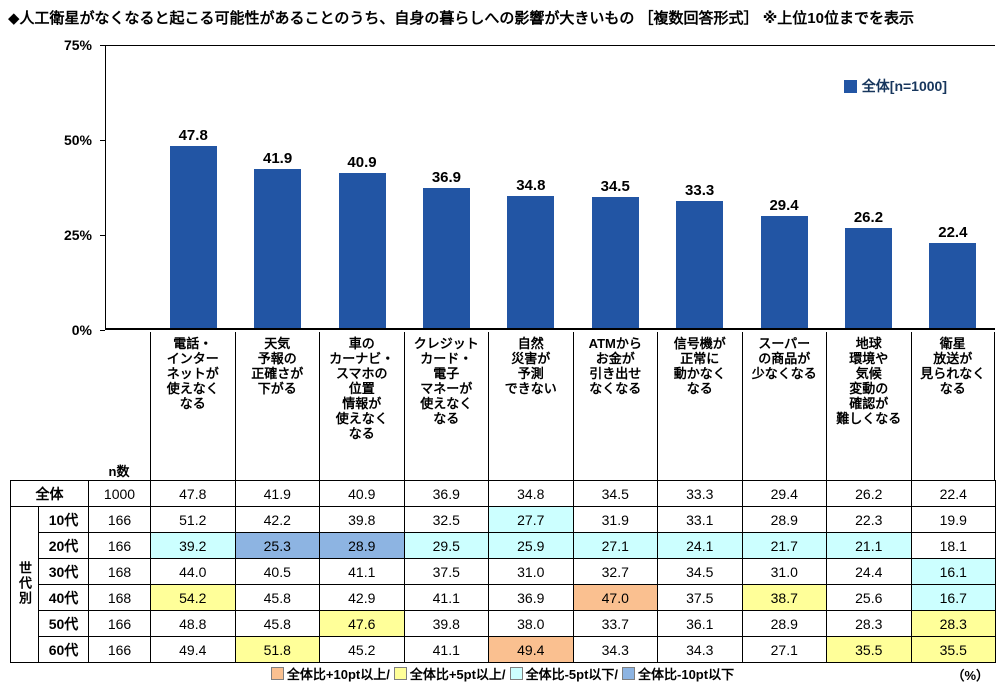  What do you see at coordinates (952, 406) in the screenshot?
I see `category-label: 衛星 放送が 見られなく なる` at bounding box center [952, 406].